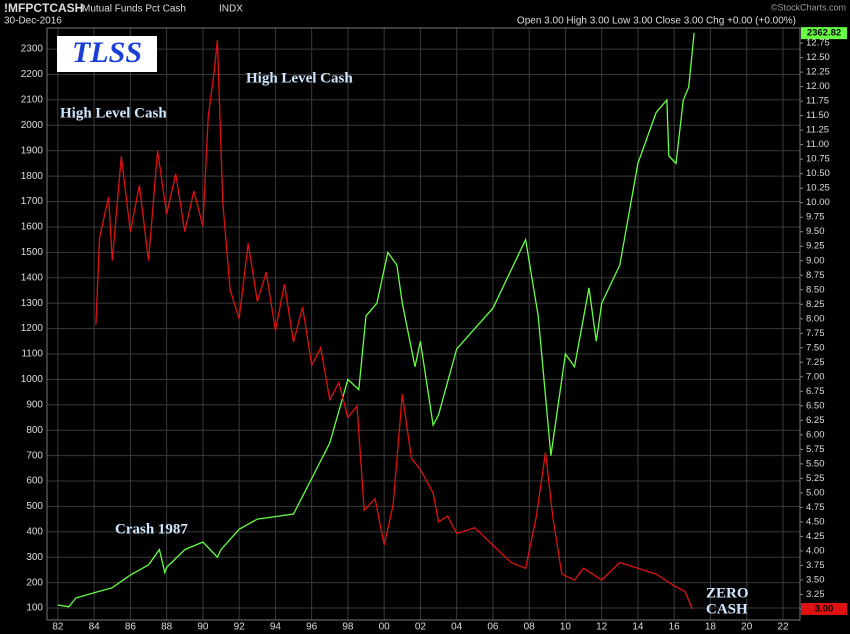 This screenshot has width=850, height=634. Describe the element at coordinates (348, 627) in the screenshot. I see `x-tick-label: 98` at that location.